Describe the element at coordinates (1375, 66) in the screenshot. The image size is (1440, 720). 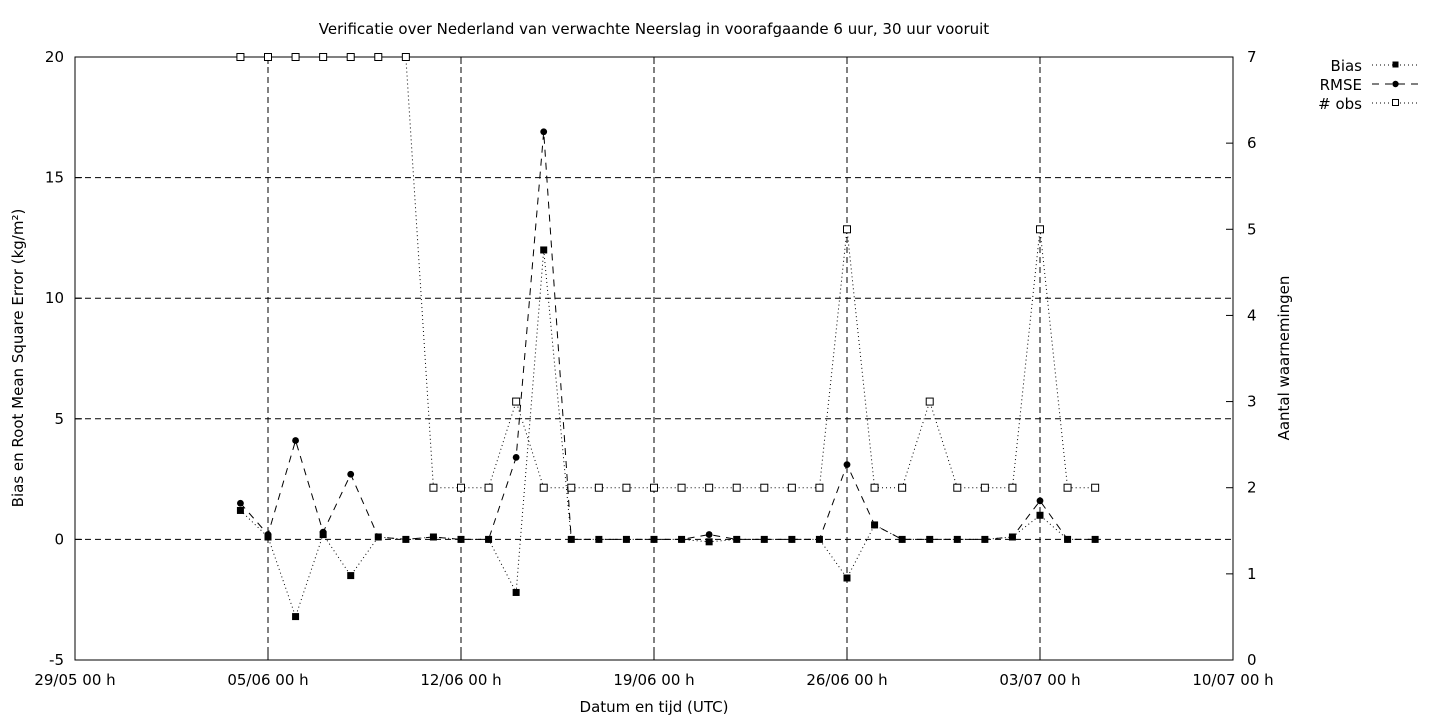
I see `legend-item-bias: Bias` at that location.